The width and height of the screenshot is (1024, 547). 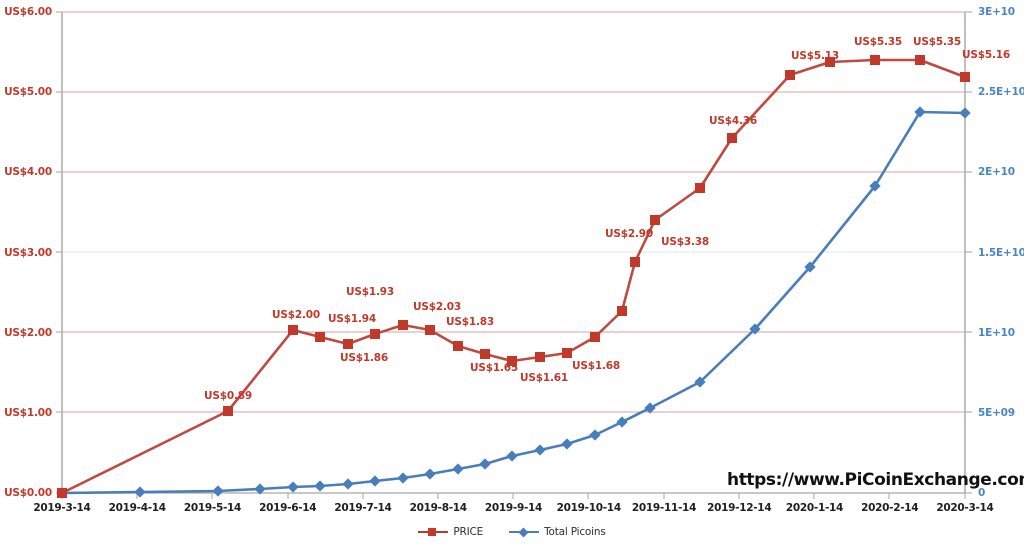 What do you see at coordinates (733, 121) in the screenshot?
I see `price-value-label-12: US$4.36` at bounding box center [733, 121].